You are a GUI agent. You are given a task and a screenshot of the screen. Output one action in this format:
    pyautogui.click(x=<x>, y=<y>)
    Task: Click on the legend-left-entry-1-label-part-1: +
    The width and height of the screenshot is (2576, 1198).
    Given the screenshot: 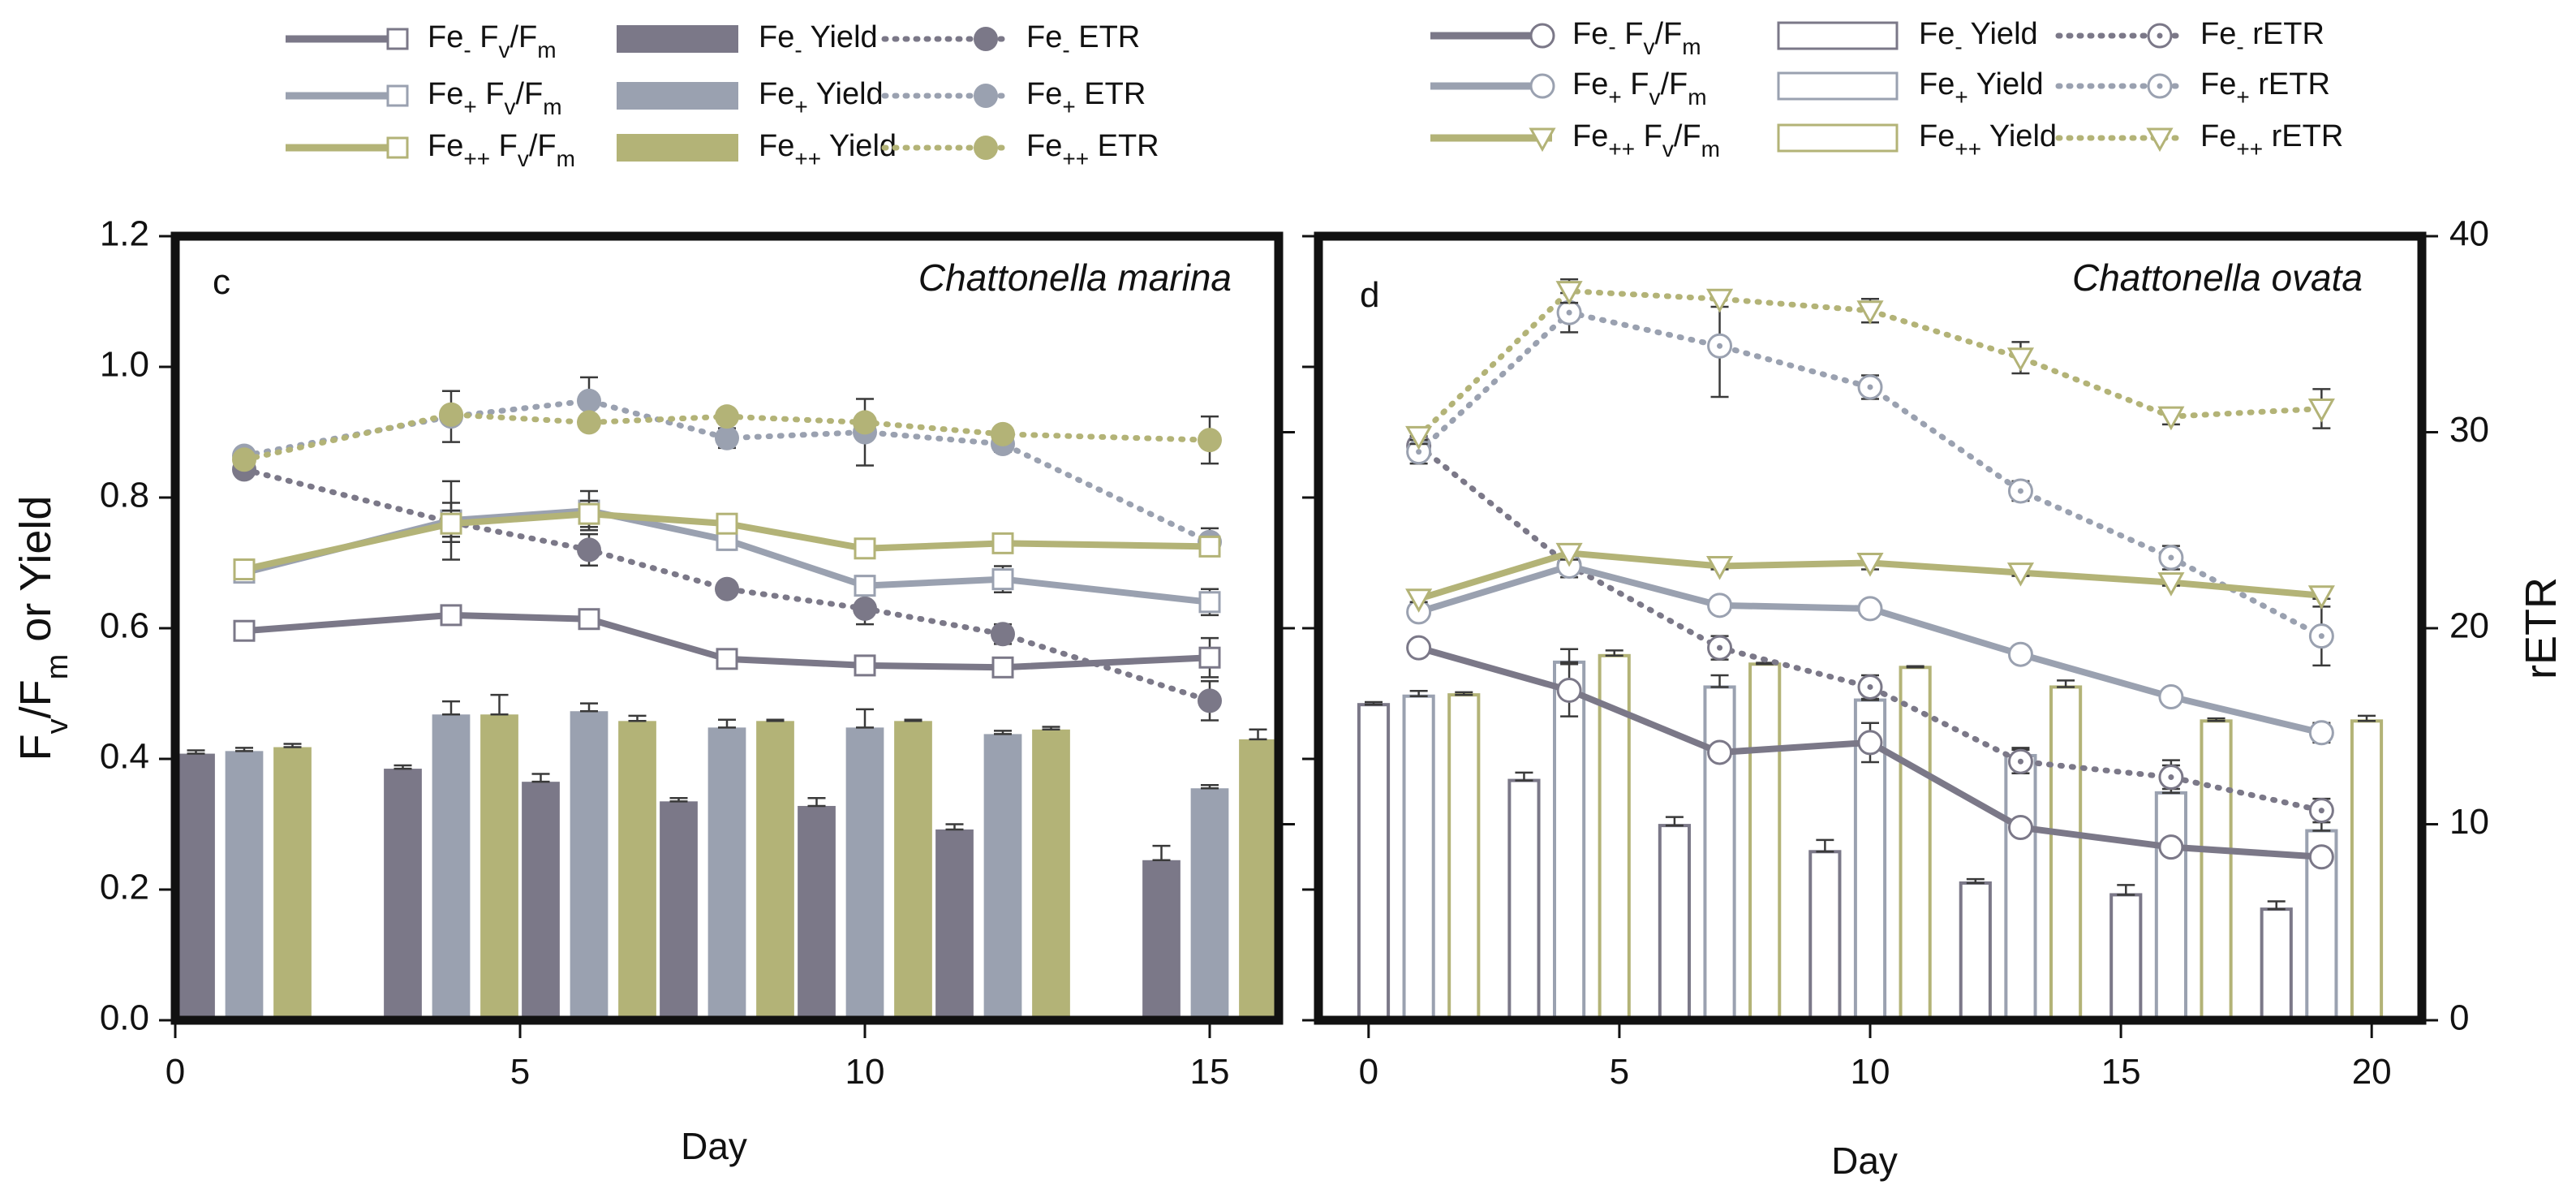 What is the action you would take?
    pyautogui.click(x=469, y=106)
    